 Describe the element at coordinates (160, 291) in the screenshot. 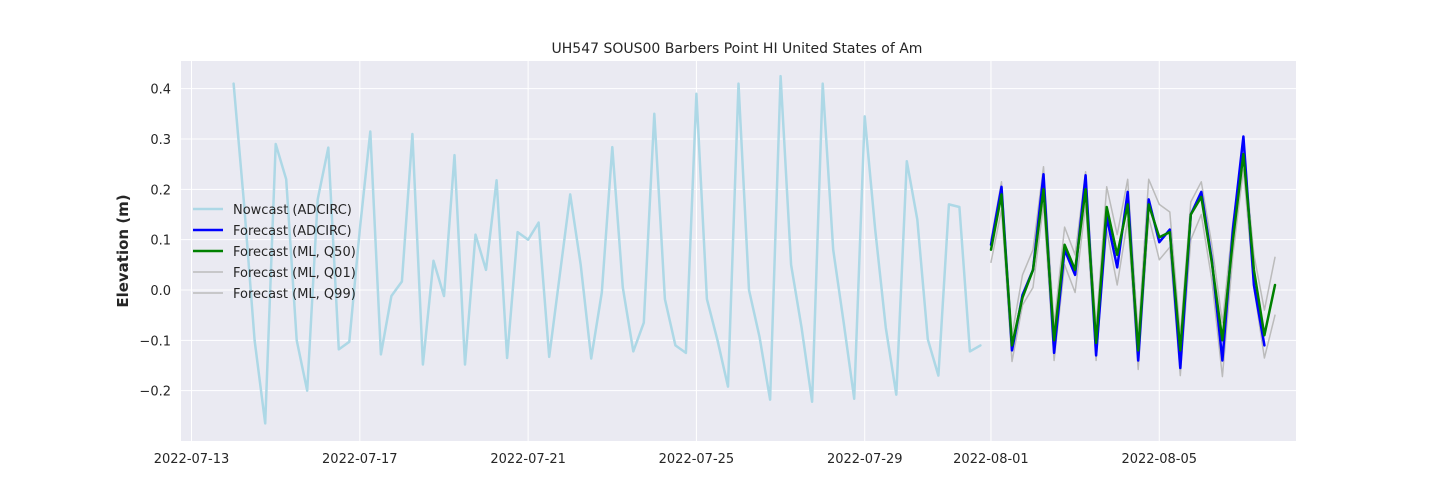

I see `y-tick-label: 0.0` at that location.